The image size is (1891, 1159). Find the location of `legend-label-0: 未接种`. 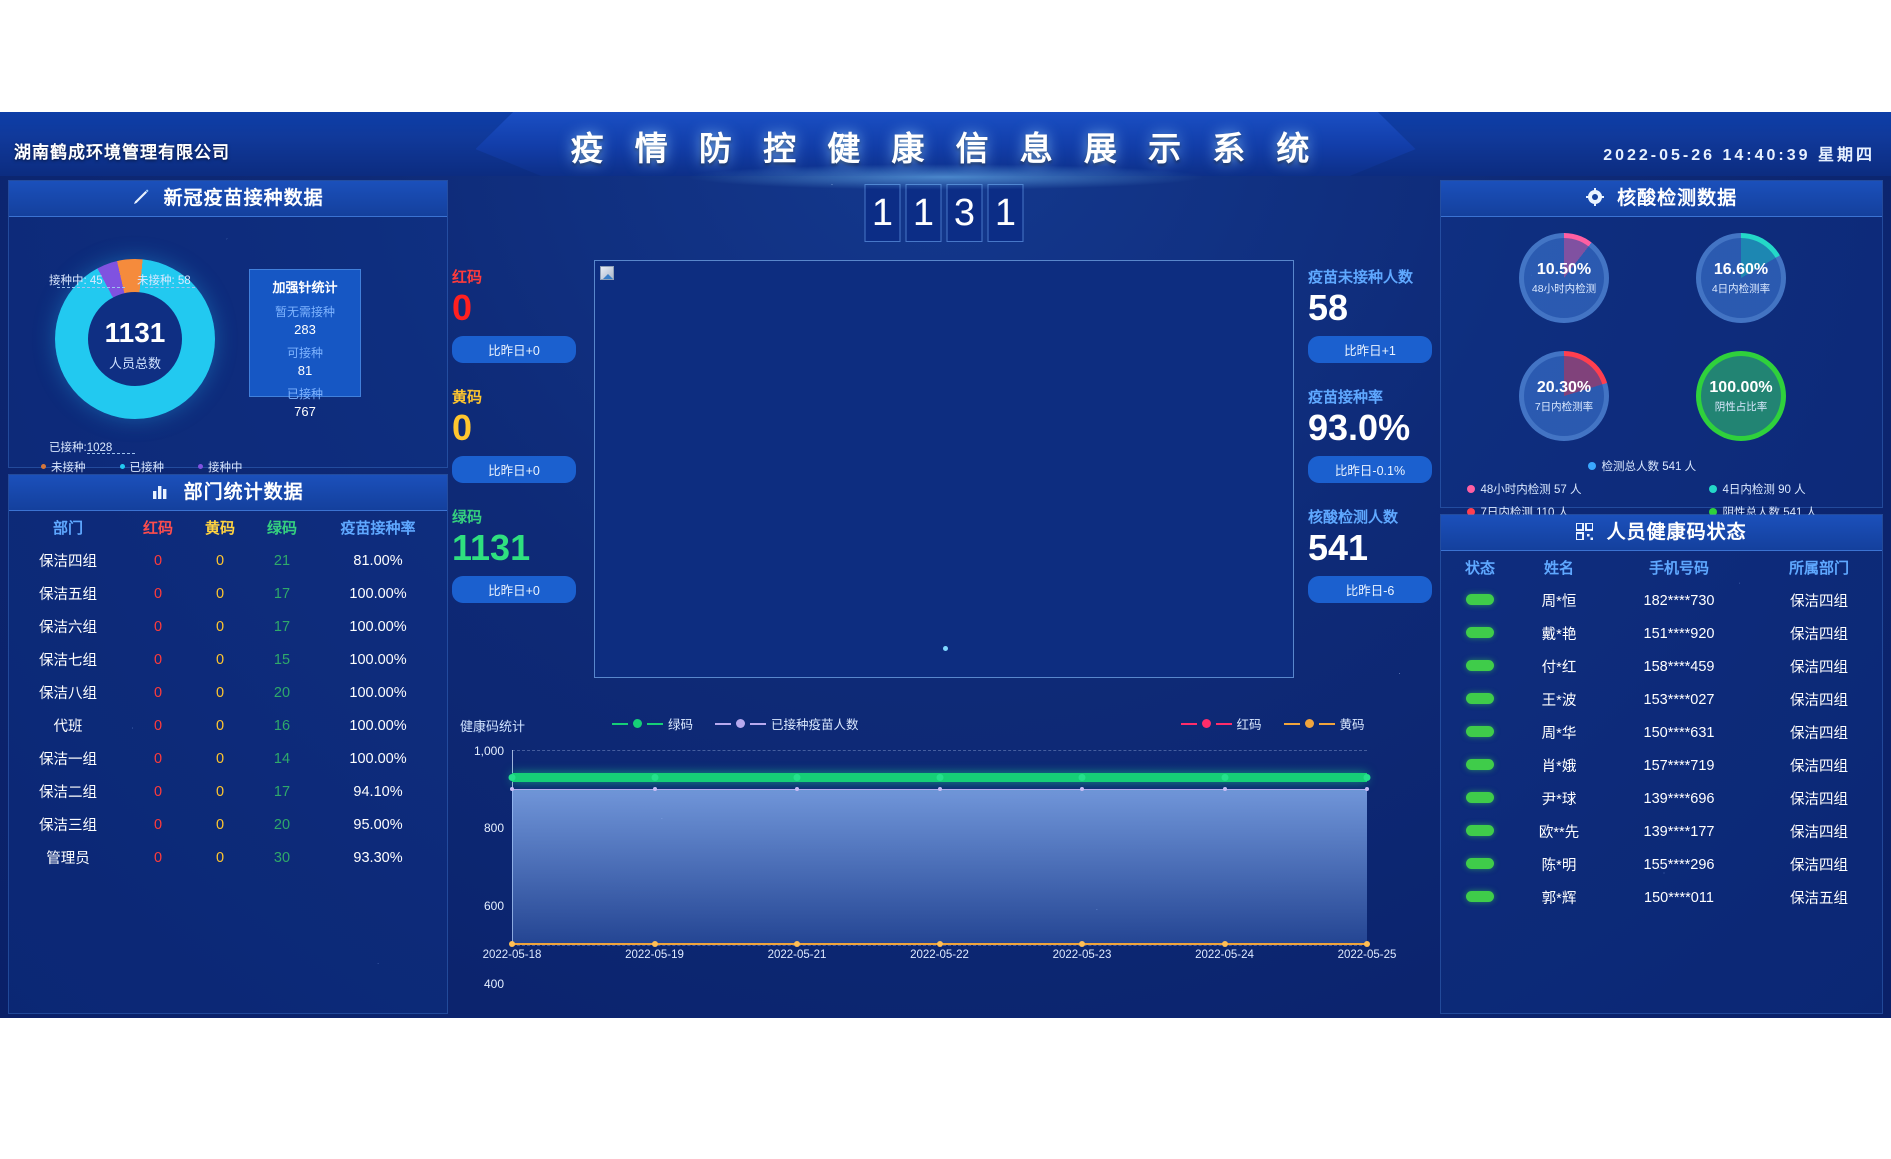

legend-label-0: 未接种 is located at coordinates (68, 468).